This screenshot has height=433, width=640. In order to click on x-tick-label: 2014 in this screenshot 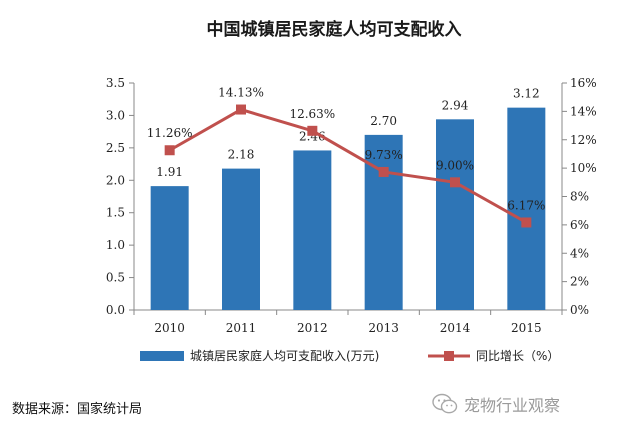, I will do `click(455, 328)`.